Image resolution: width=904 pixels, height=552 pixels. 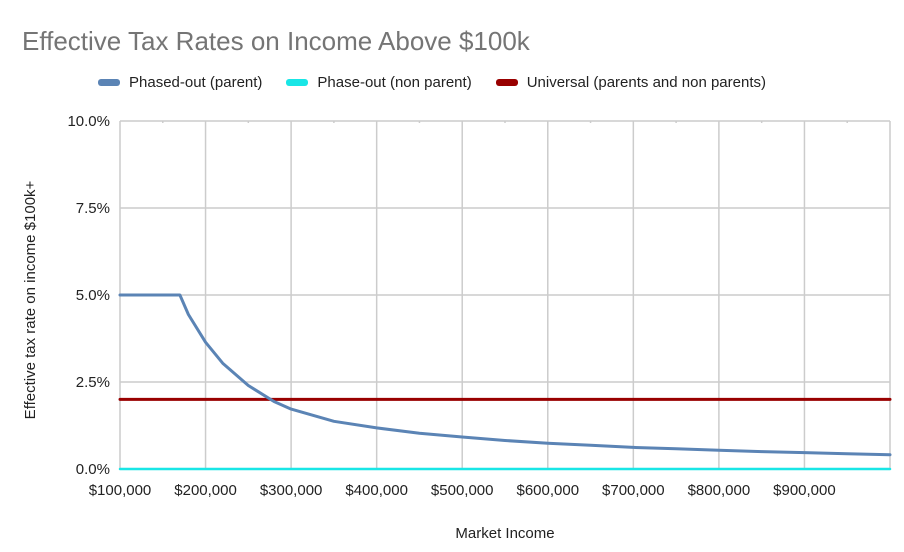 What do you see at coordinates (804, 490) in the screenshot?
I see `x-tick-label-8: $900,000` at bounding box center [804, 490].